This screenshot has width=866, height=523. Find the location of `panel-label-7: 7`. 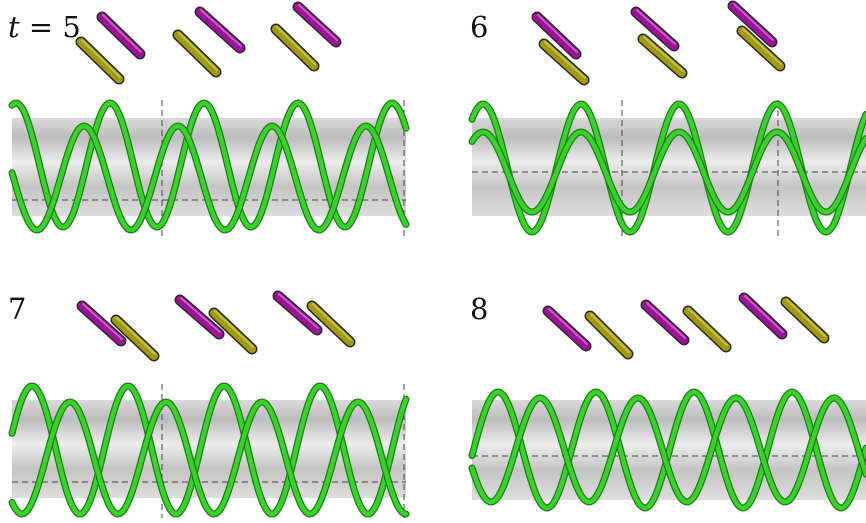

panel-label-7: 7 is located at coordinates (17, 309).